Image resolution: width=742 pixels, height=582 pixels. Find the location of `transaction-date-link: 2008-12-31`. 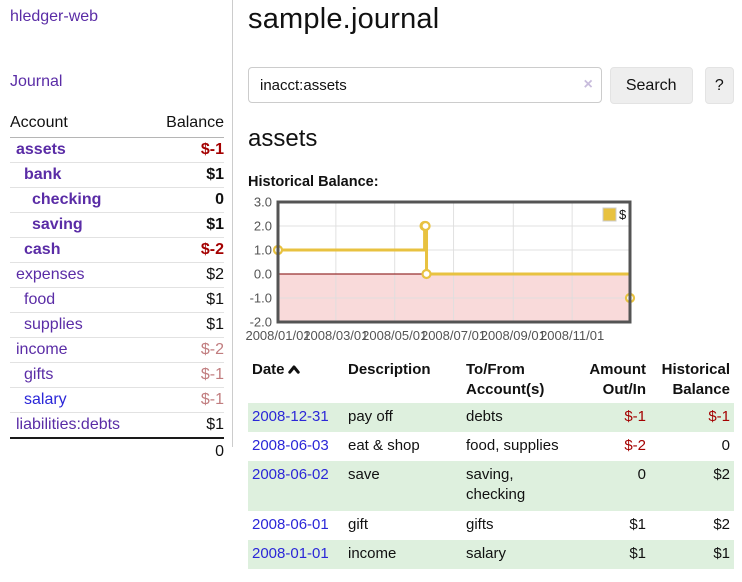

transaction-date-link: 2008-12-31 is located at coordinates (290, 416).